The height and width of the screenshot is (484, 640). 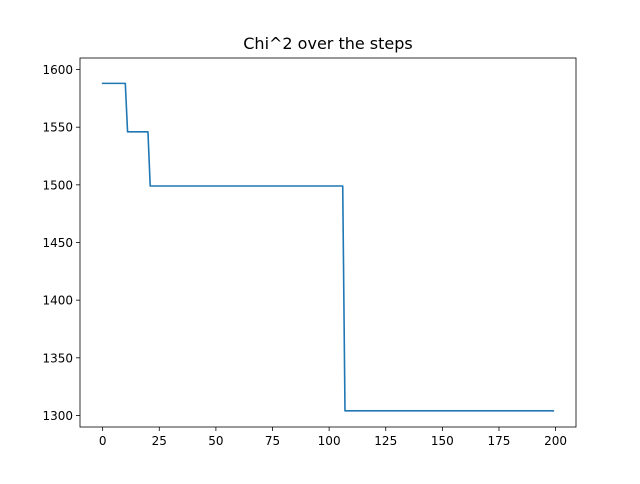 What do you see at coordinates (103, 441) in the screenshot?
I see `x-tick-label: 0` at bounding box center [103, 441].